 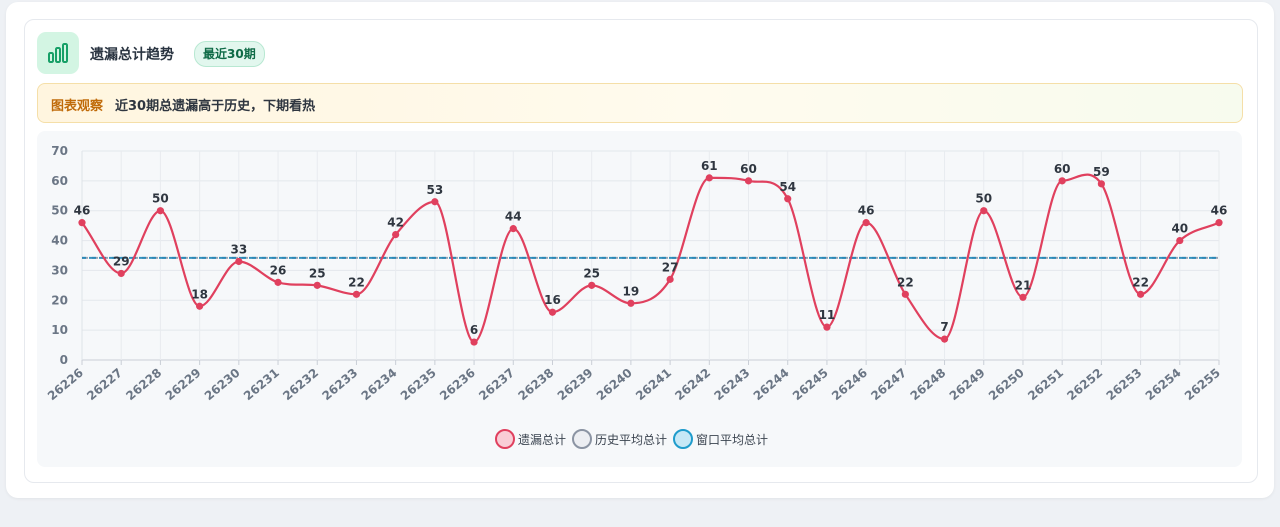 What do you see at coordinates (496, 385) in the screenshot?
I see `x-tick-label: 26237` at bounding box center [496, 385].